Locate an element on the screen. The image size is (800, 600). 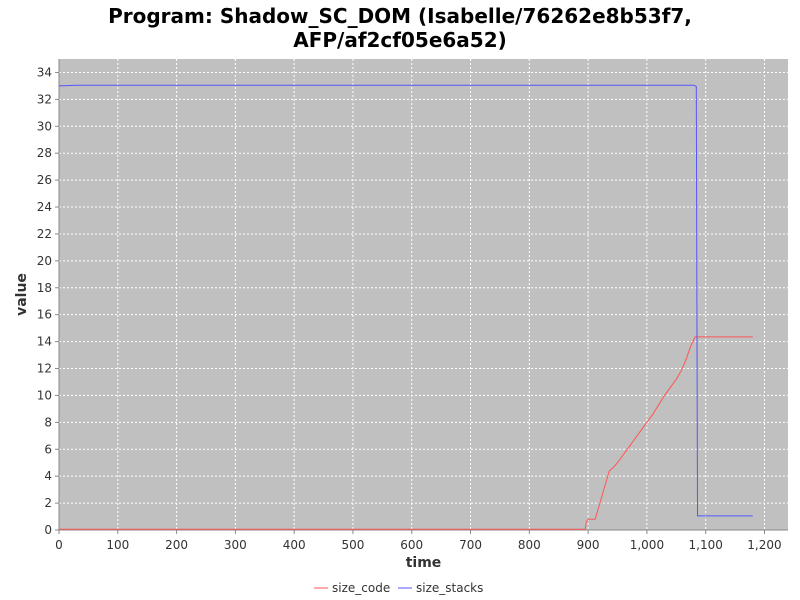
y-tick-label: 0 is located at coordinates (48, 530).